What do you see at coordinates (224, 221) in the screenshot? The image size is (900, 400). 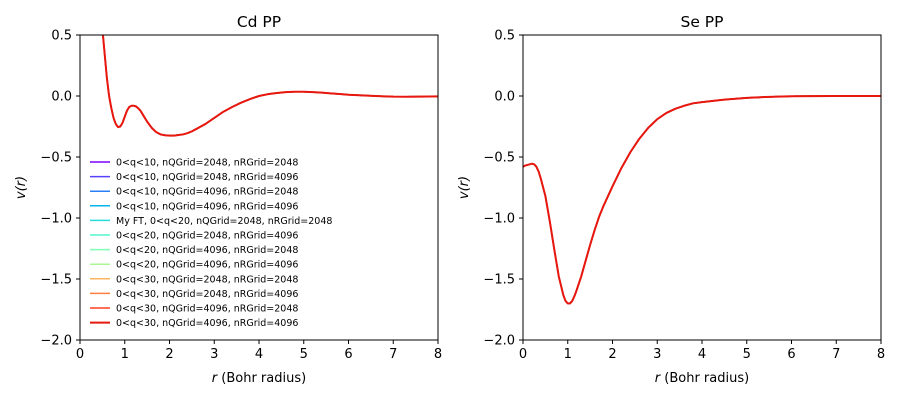 I see `legend-entry: My FT, 0<q<20, nQGrid=2048, nRGrid=2048` at bounding box center [224, 221].